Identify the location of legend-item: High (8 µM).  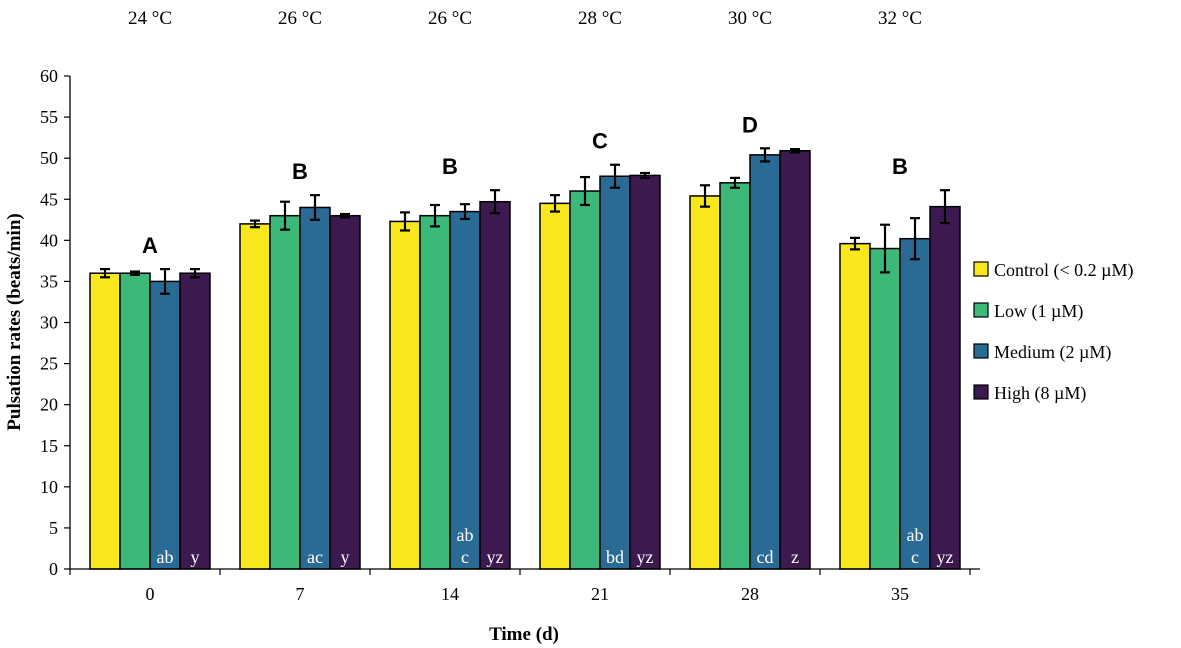
(1029, 393).